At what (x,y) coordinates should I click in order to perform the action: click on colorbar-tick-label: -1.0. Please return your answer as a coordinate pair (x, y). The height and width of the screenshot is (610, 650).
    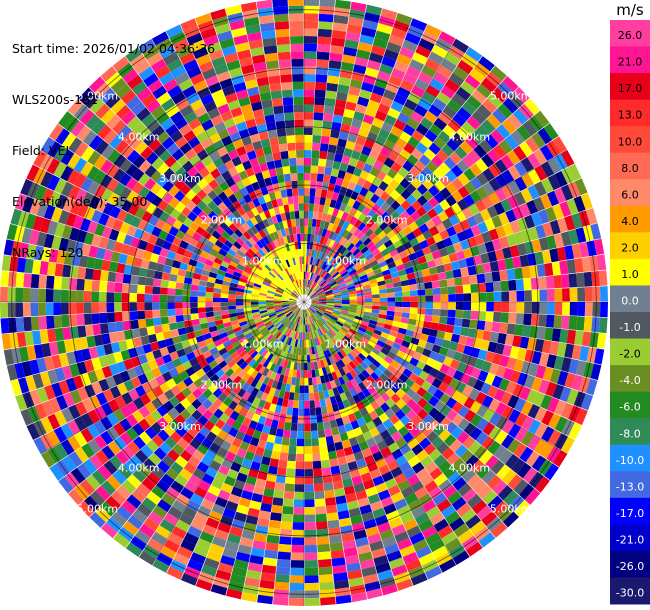
    Looking at the image, I should click on (629, 327).